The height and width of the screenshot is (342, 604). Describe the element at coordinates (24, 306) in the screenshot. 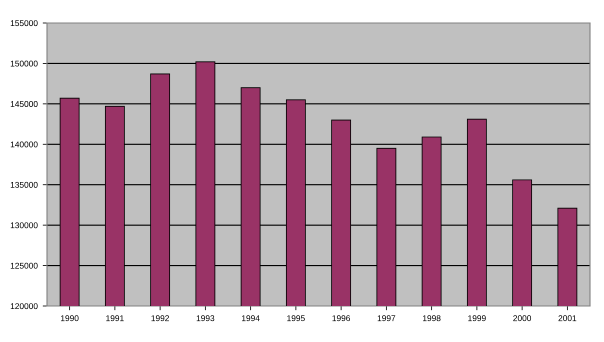

I see `y-tick-label: 120000` at that location.